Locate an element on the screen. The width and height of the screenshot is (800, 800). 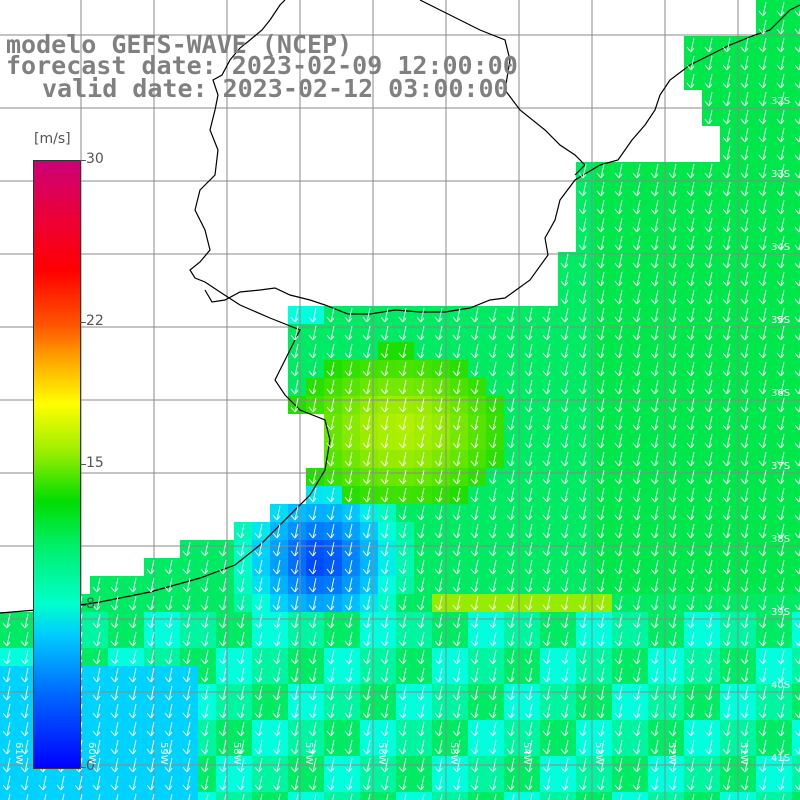
model-title: modelo GEFS-WAVE (NCEP) is located at coordinates (179, 44).